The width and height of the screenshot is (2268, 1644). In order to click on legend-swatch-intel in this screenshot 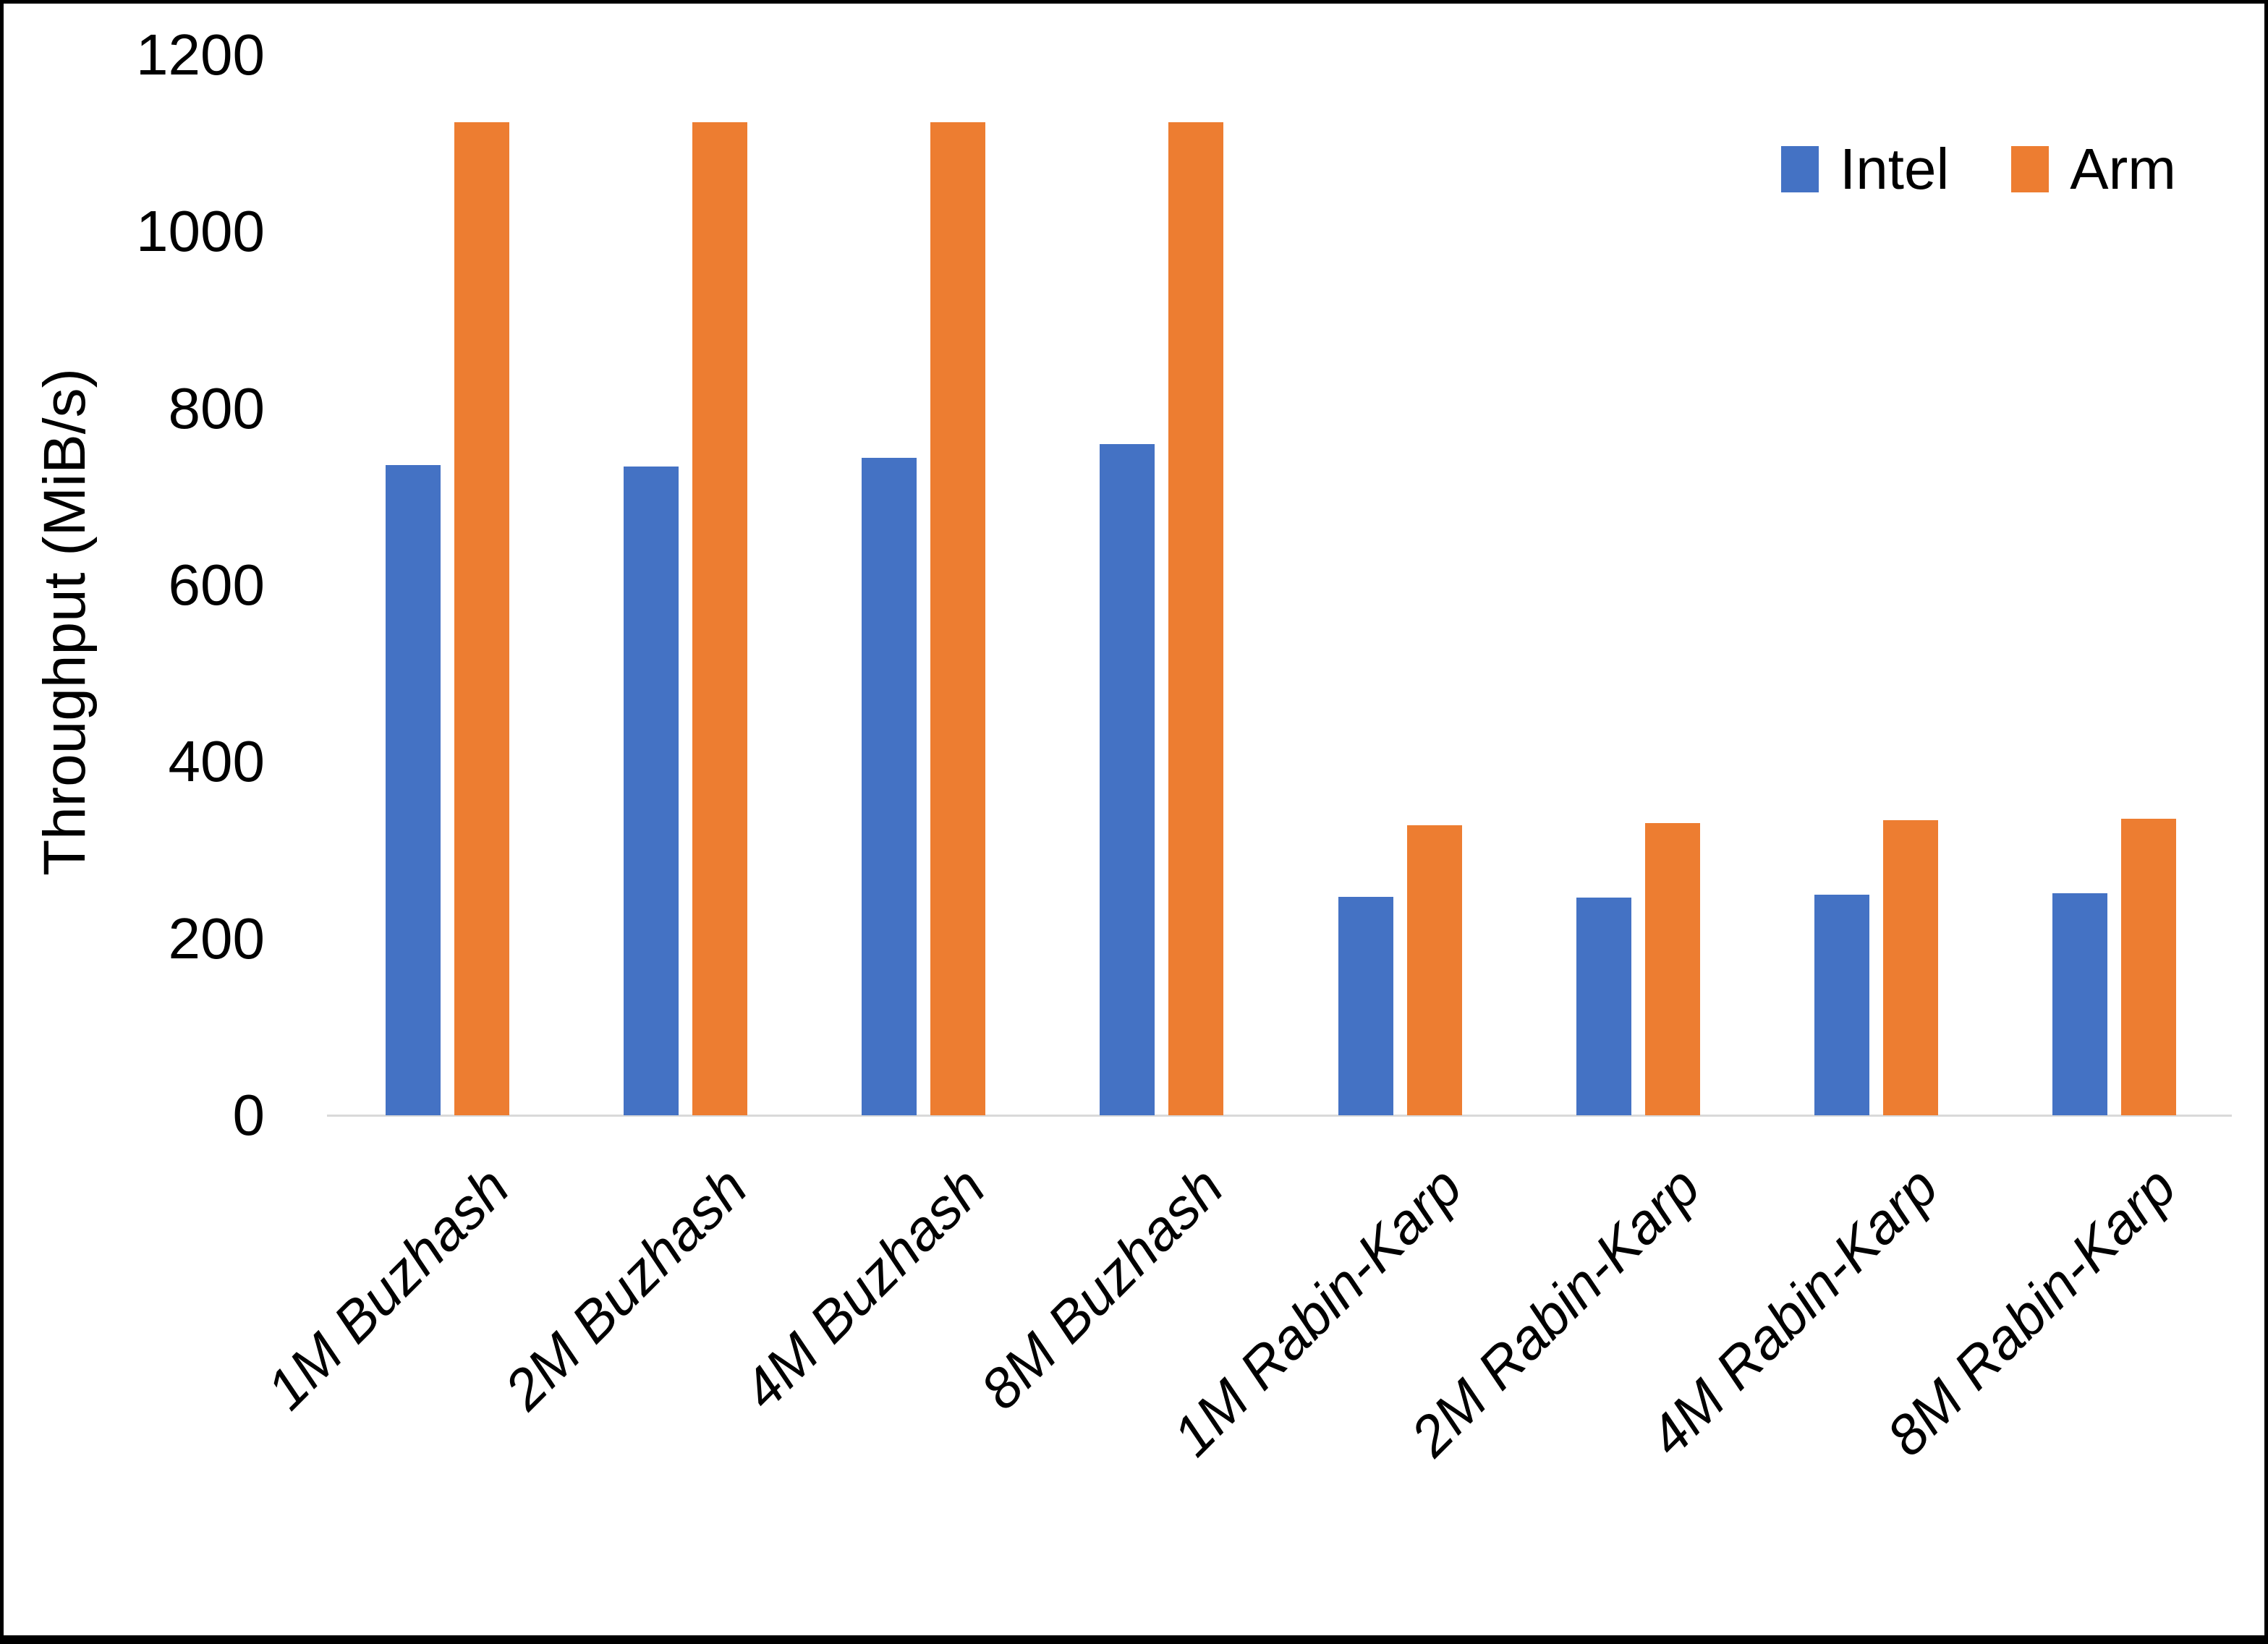, I will do `click(1800, 169)`.